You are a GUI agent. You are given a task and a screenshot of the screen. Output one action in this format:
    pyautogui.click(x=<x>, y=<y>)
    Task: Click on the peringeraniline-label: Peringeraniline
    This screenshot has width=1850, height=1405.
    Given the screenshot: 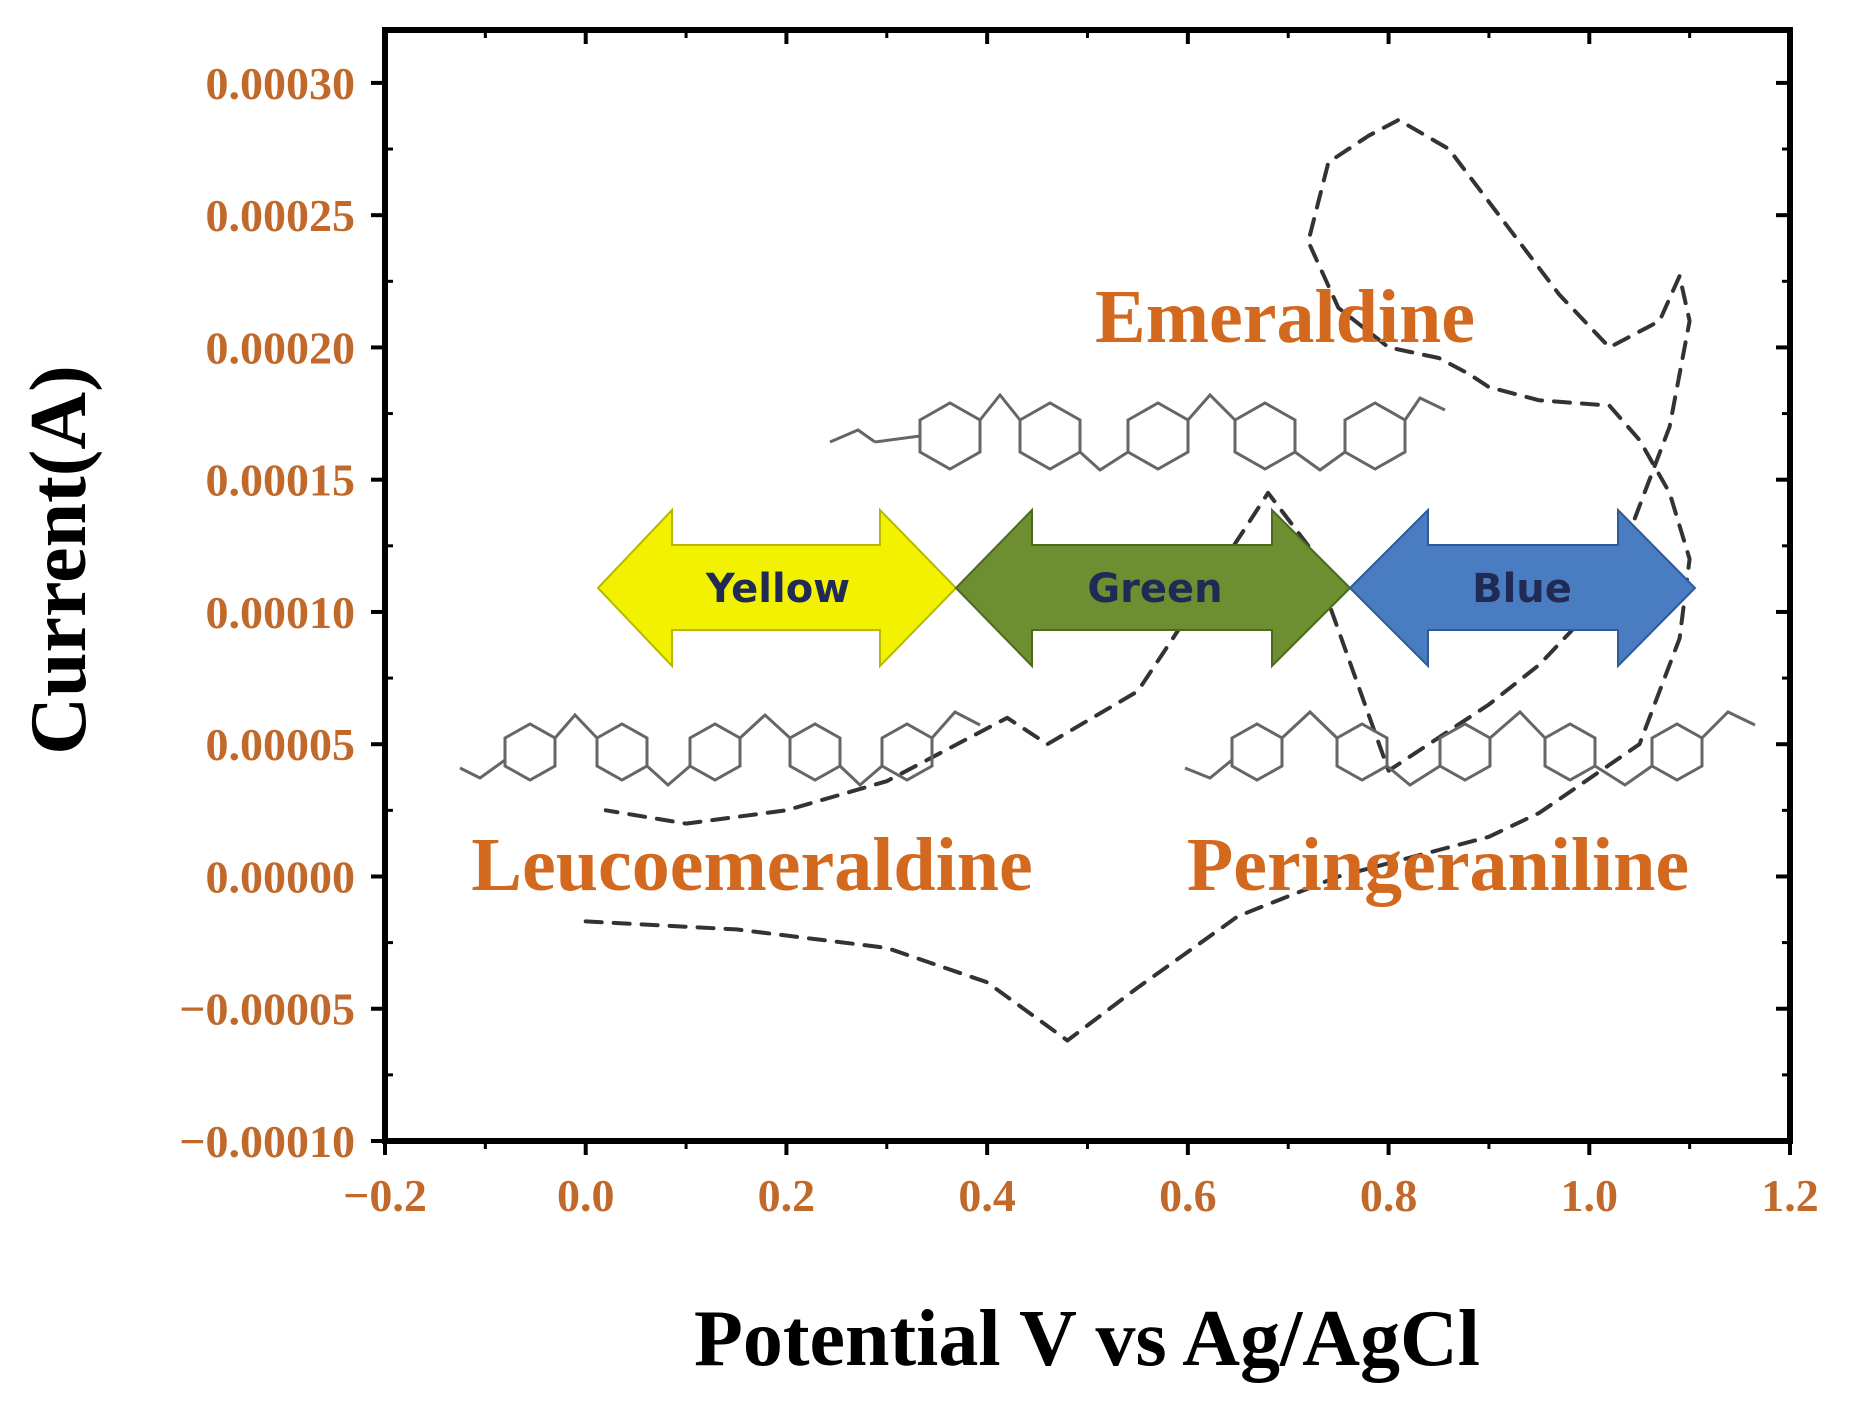 What is the action you would take?
    pyautogui.click(x=1438, y=865)
    